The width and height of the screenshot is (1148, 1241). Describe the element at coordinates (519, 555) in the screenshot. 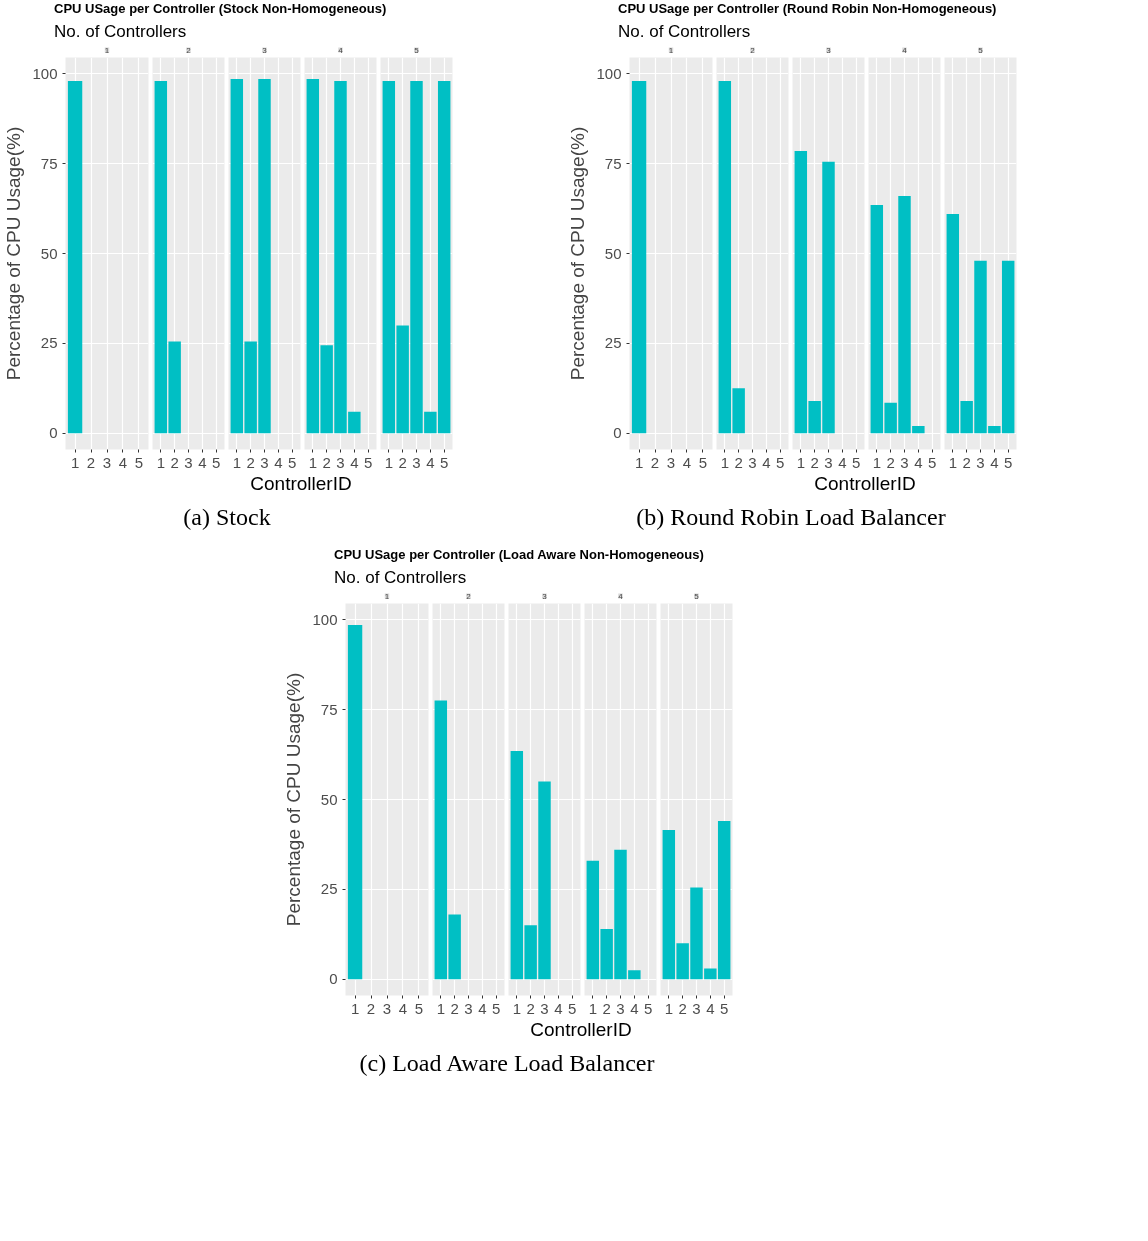

I see `text: CPU USage per Controller (Load Aware Non-Homogeneous)` at that location.